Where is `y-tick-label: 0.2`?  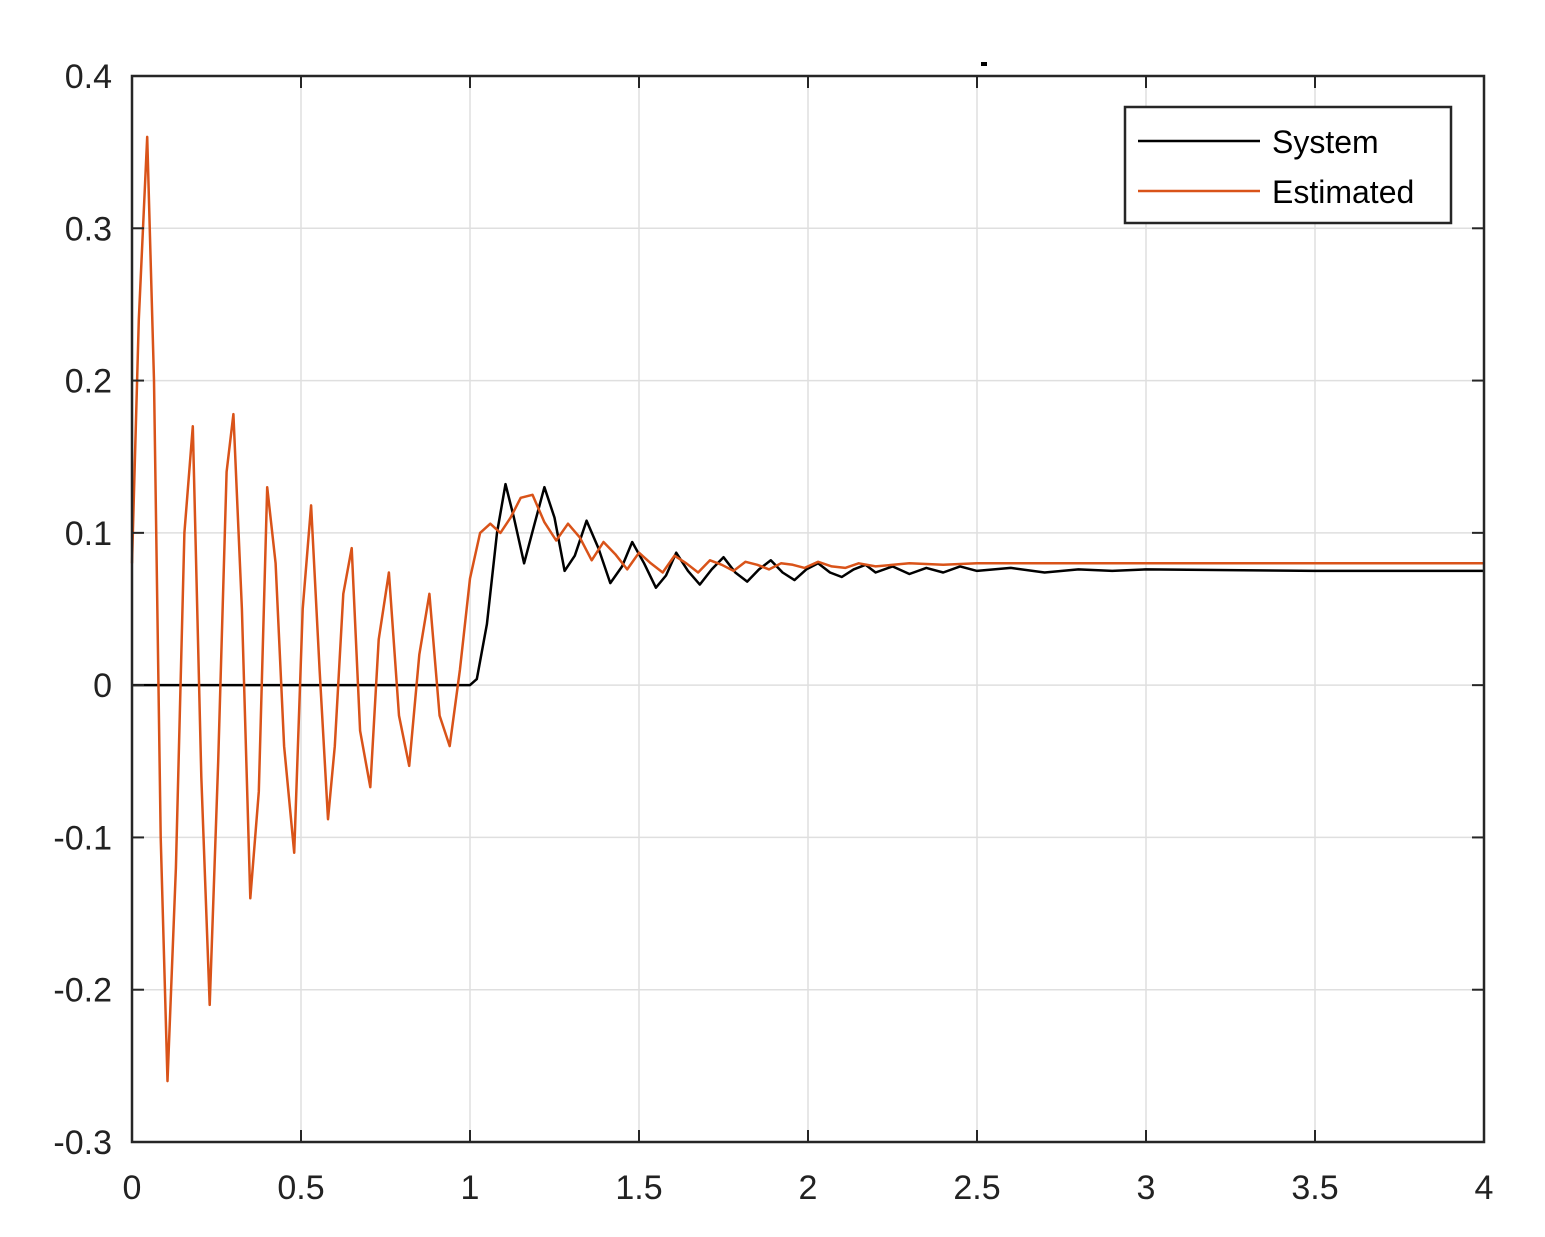
y-tick-label: 0.2 is located at coordinates (88, 382).